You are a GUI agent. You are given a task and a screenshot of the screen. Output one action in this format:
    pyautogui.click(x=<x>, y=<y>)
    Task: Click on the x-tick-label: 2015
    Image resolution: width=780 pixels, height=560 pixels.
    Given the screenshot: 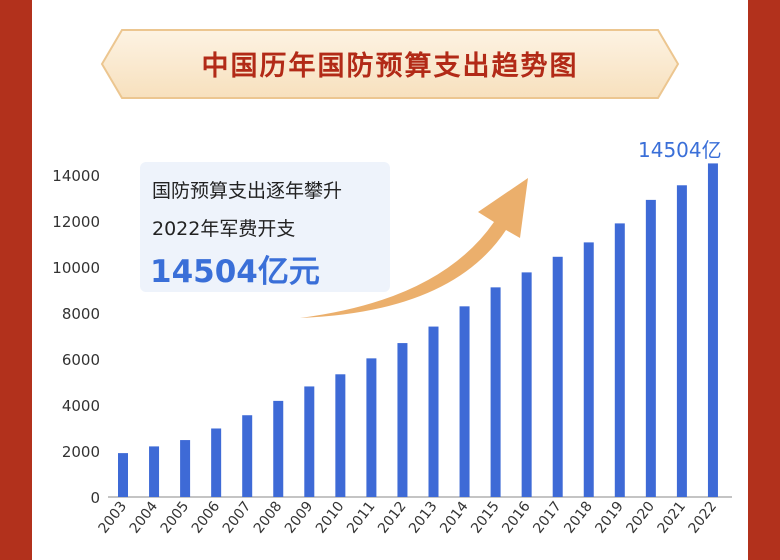 What is the action you would take?
    pyautogui.click(x=485, y=518)
    